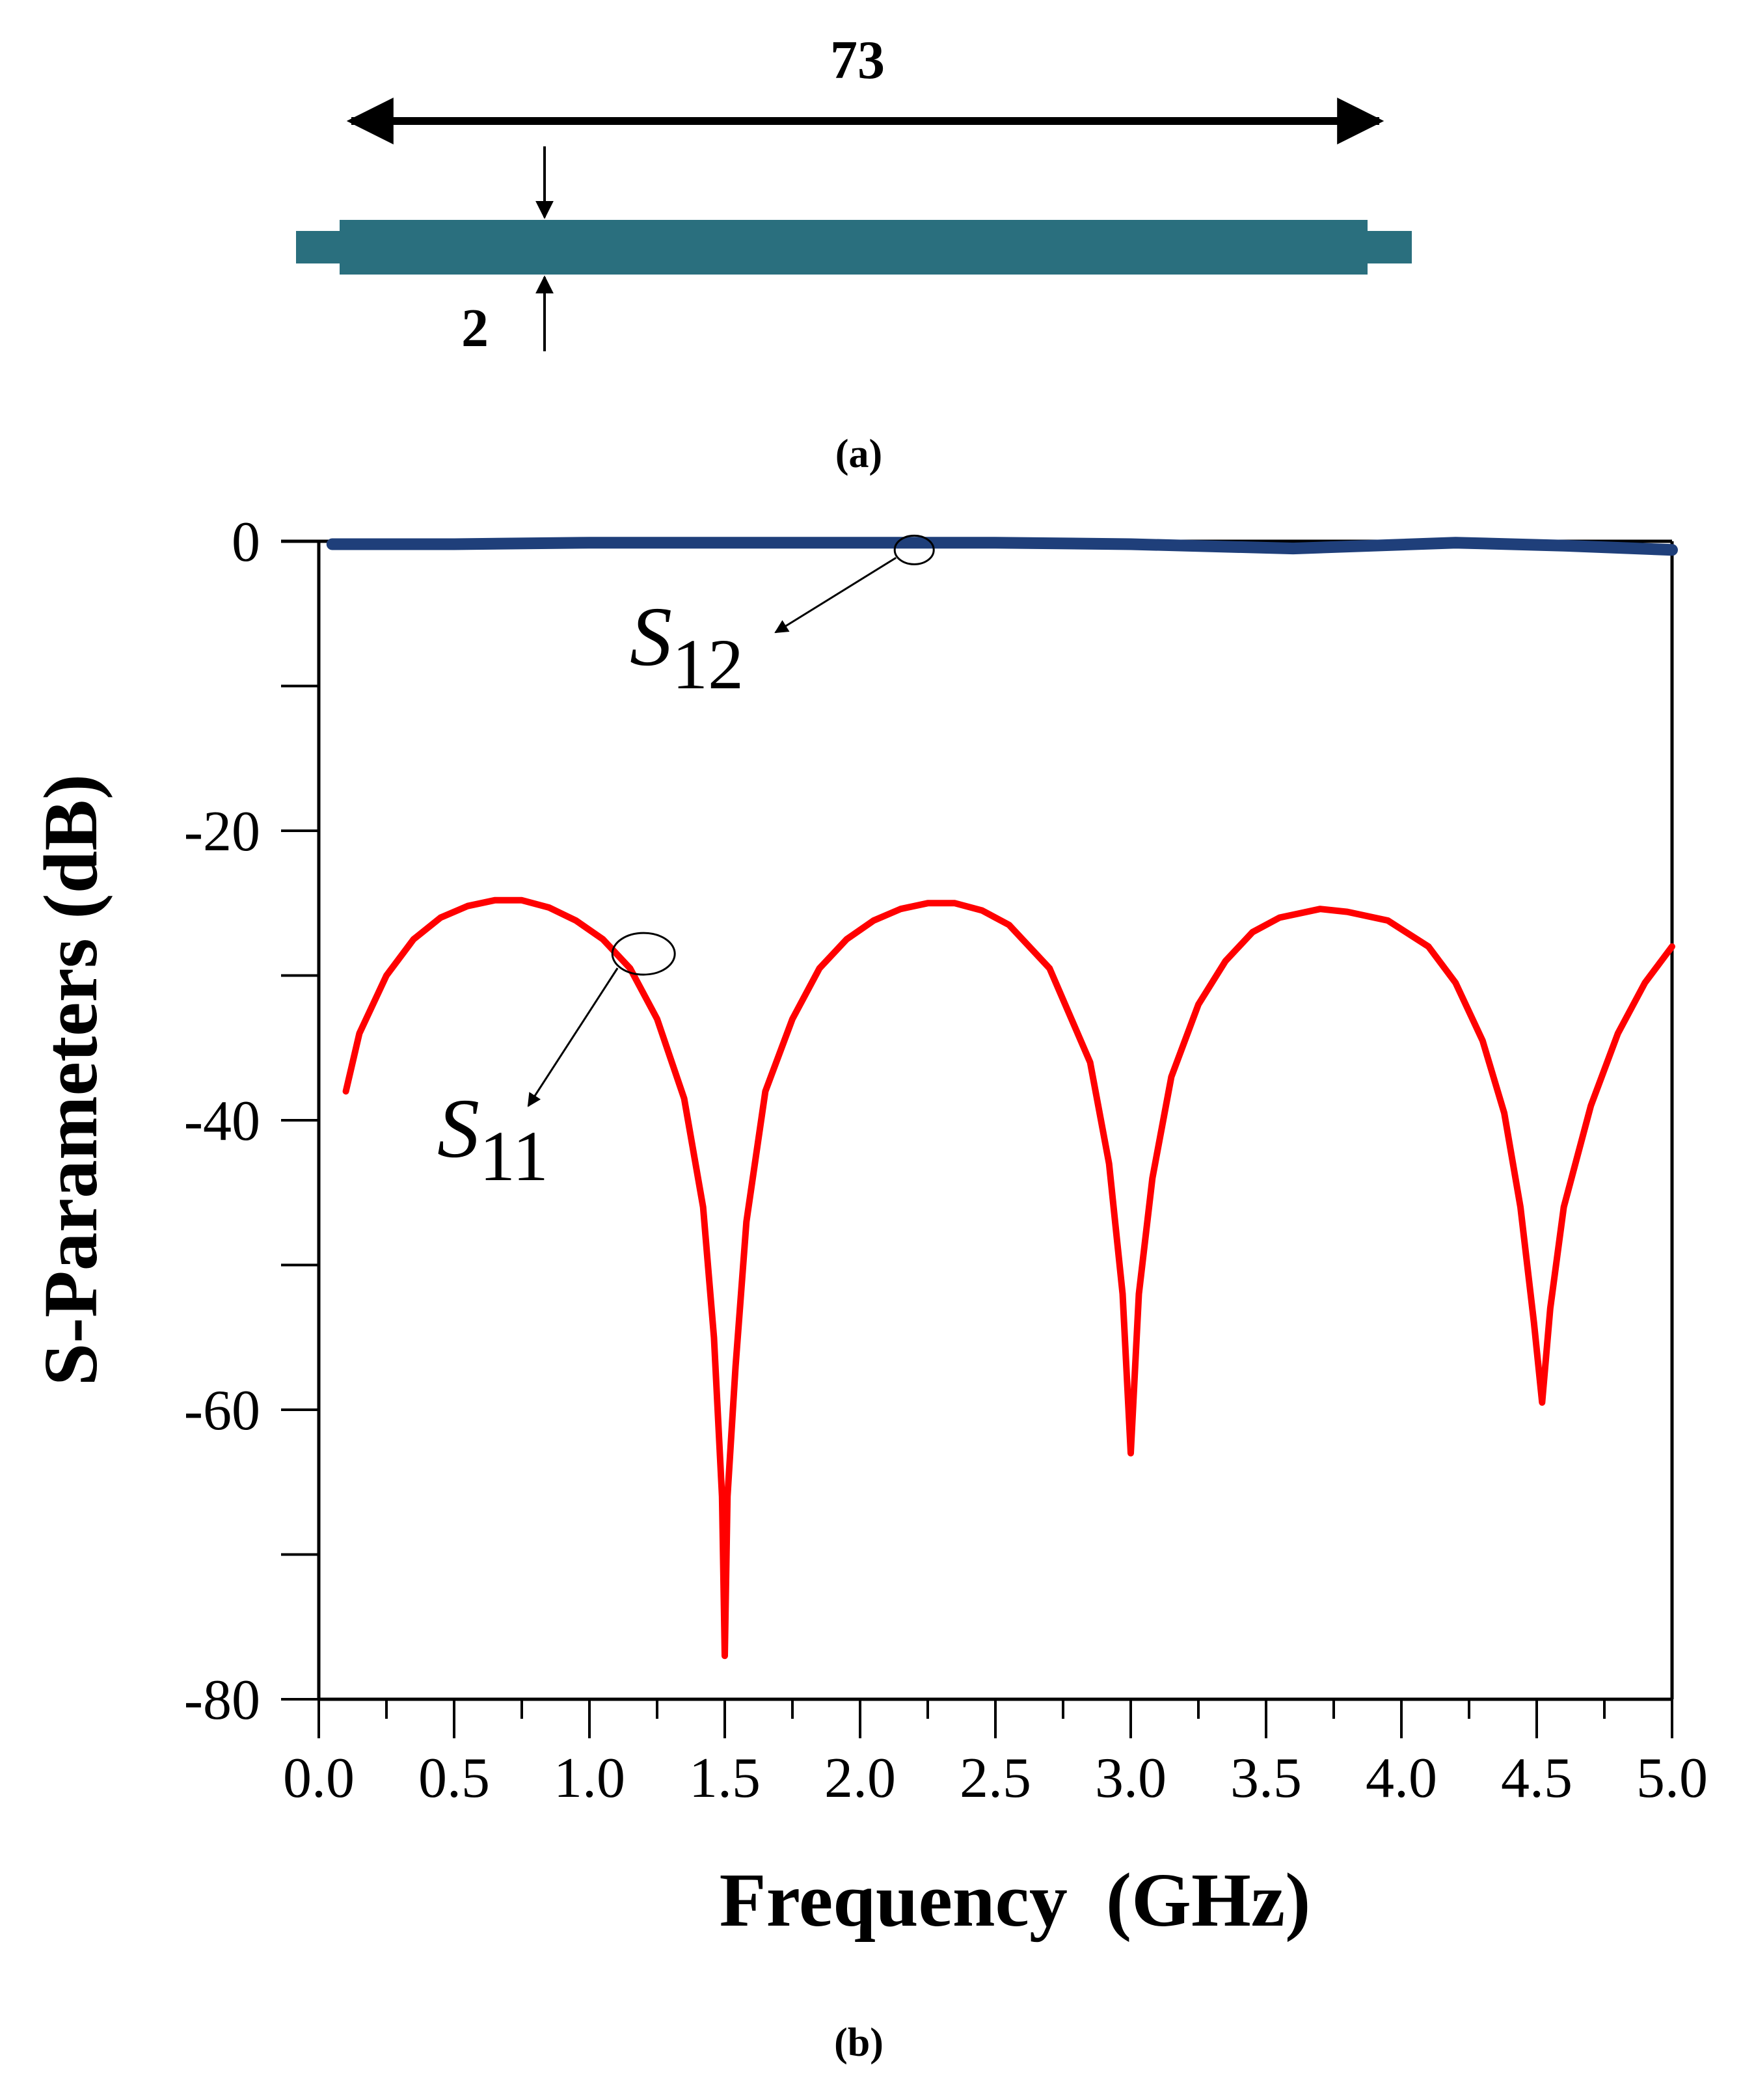  Describe the element at coordinates (914, 549) in the screenshot. I see `s12-marker-ellipse` at that location.